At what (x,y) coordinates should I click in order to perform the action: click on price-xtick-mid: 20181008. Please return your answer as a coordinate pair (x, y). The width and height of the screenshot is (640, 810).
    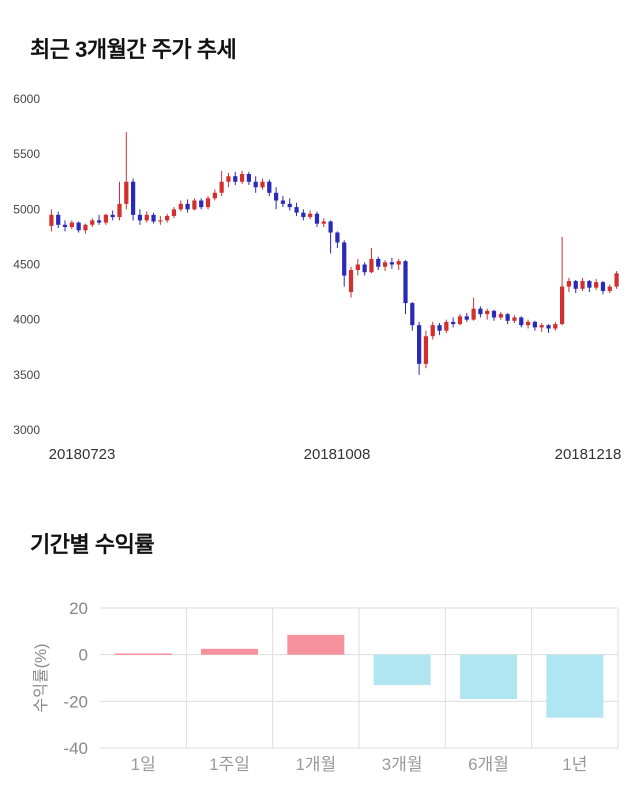
    Looking at the image, I should click on (337, 454).